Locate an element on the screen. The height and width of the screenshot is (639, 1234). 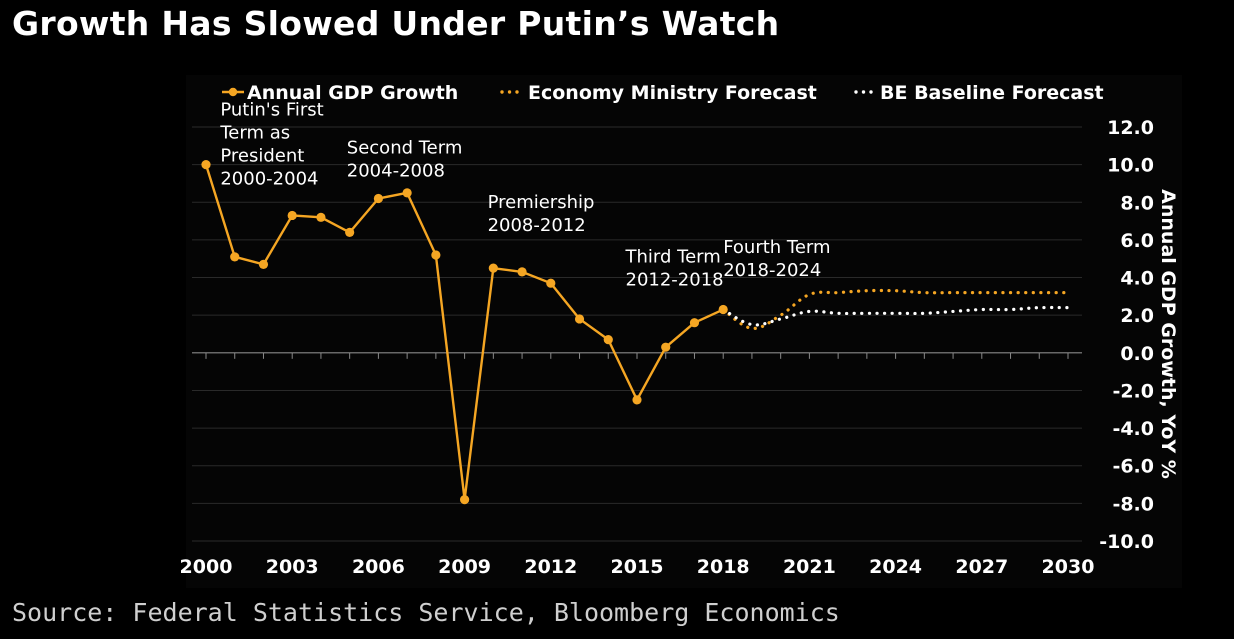
series-line-economy-ministry is located at coordinates (895, 309).